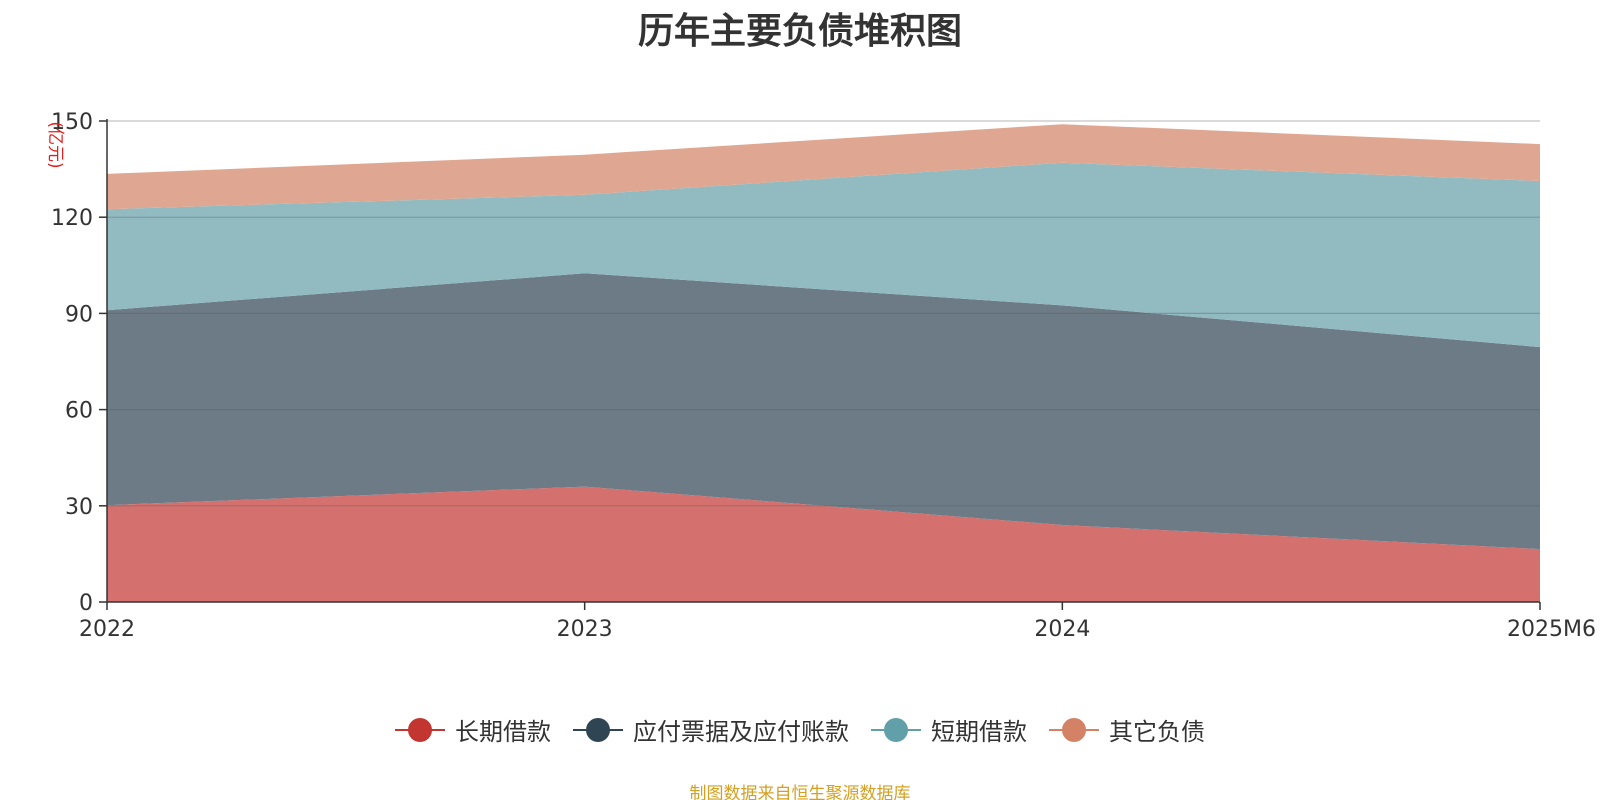 The height and width of the screenshot is (800, 1600). I want to click on legend-item-1: 长期借款, so click(473, 729).